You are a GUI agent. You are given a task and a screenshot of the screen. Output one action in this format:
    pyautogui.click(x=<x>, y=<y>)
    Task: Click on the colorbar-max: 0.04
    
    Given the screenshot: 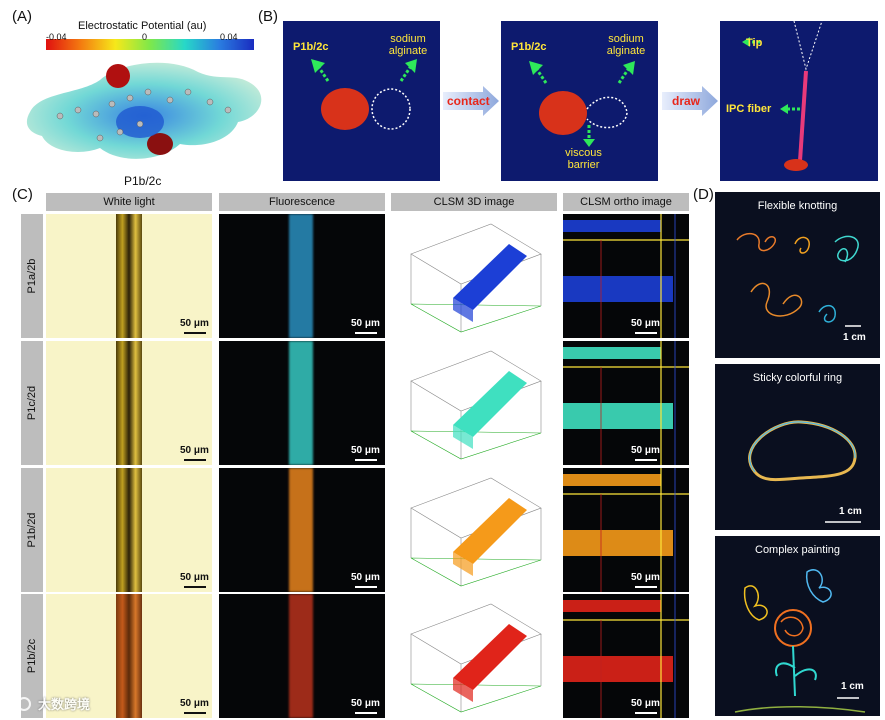 What is the action you would take?
    pyautogui.click(x=229, y=37)
    